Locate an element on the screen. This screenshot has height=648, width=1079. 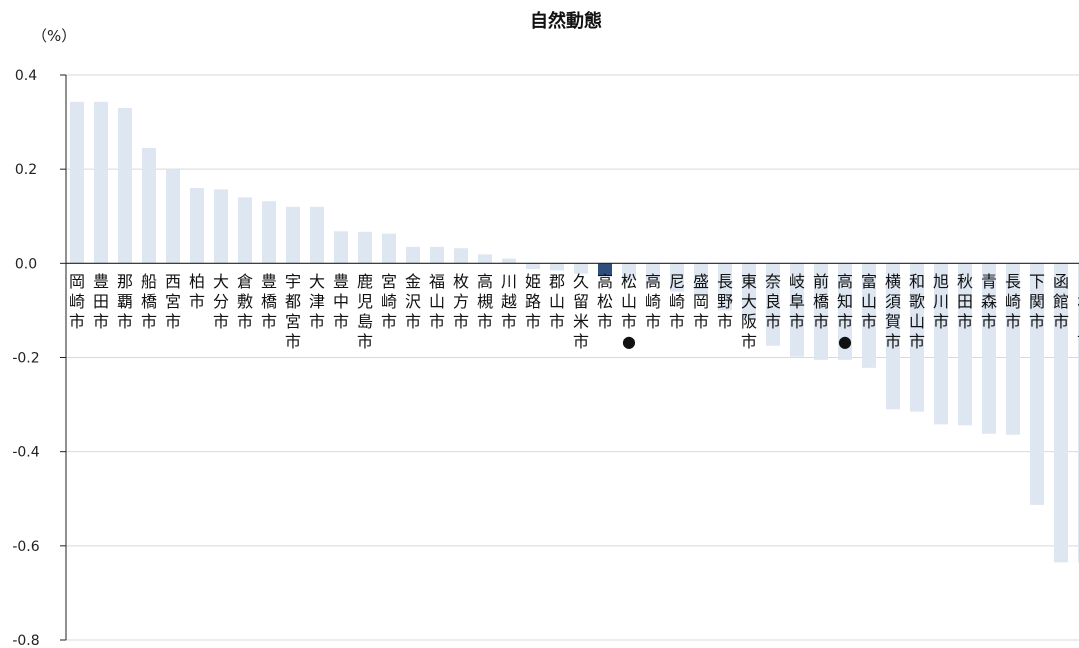
y-tick-label: -0.6 is located at coordinates (25, 547).